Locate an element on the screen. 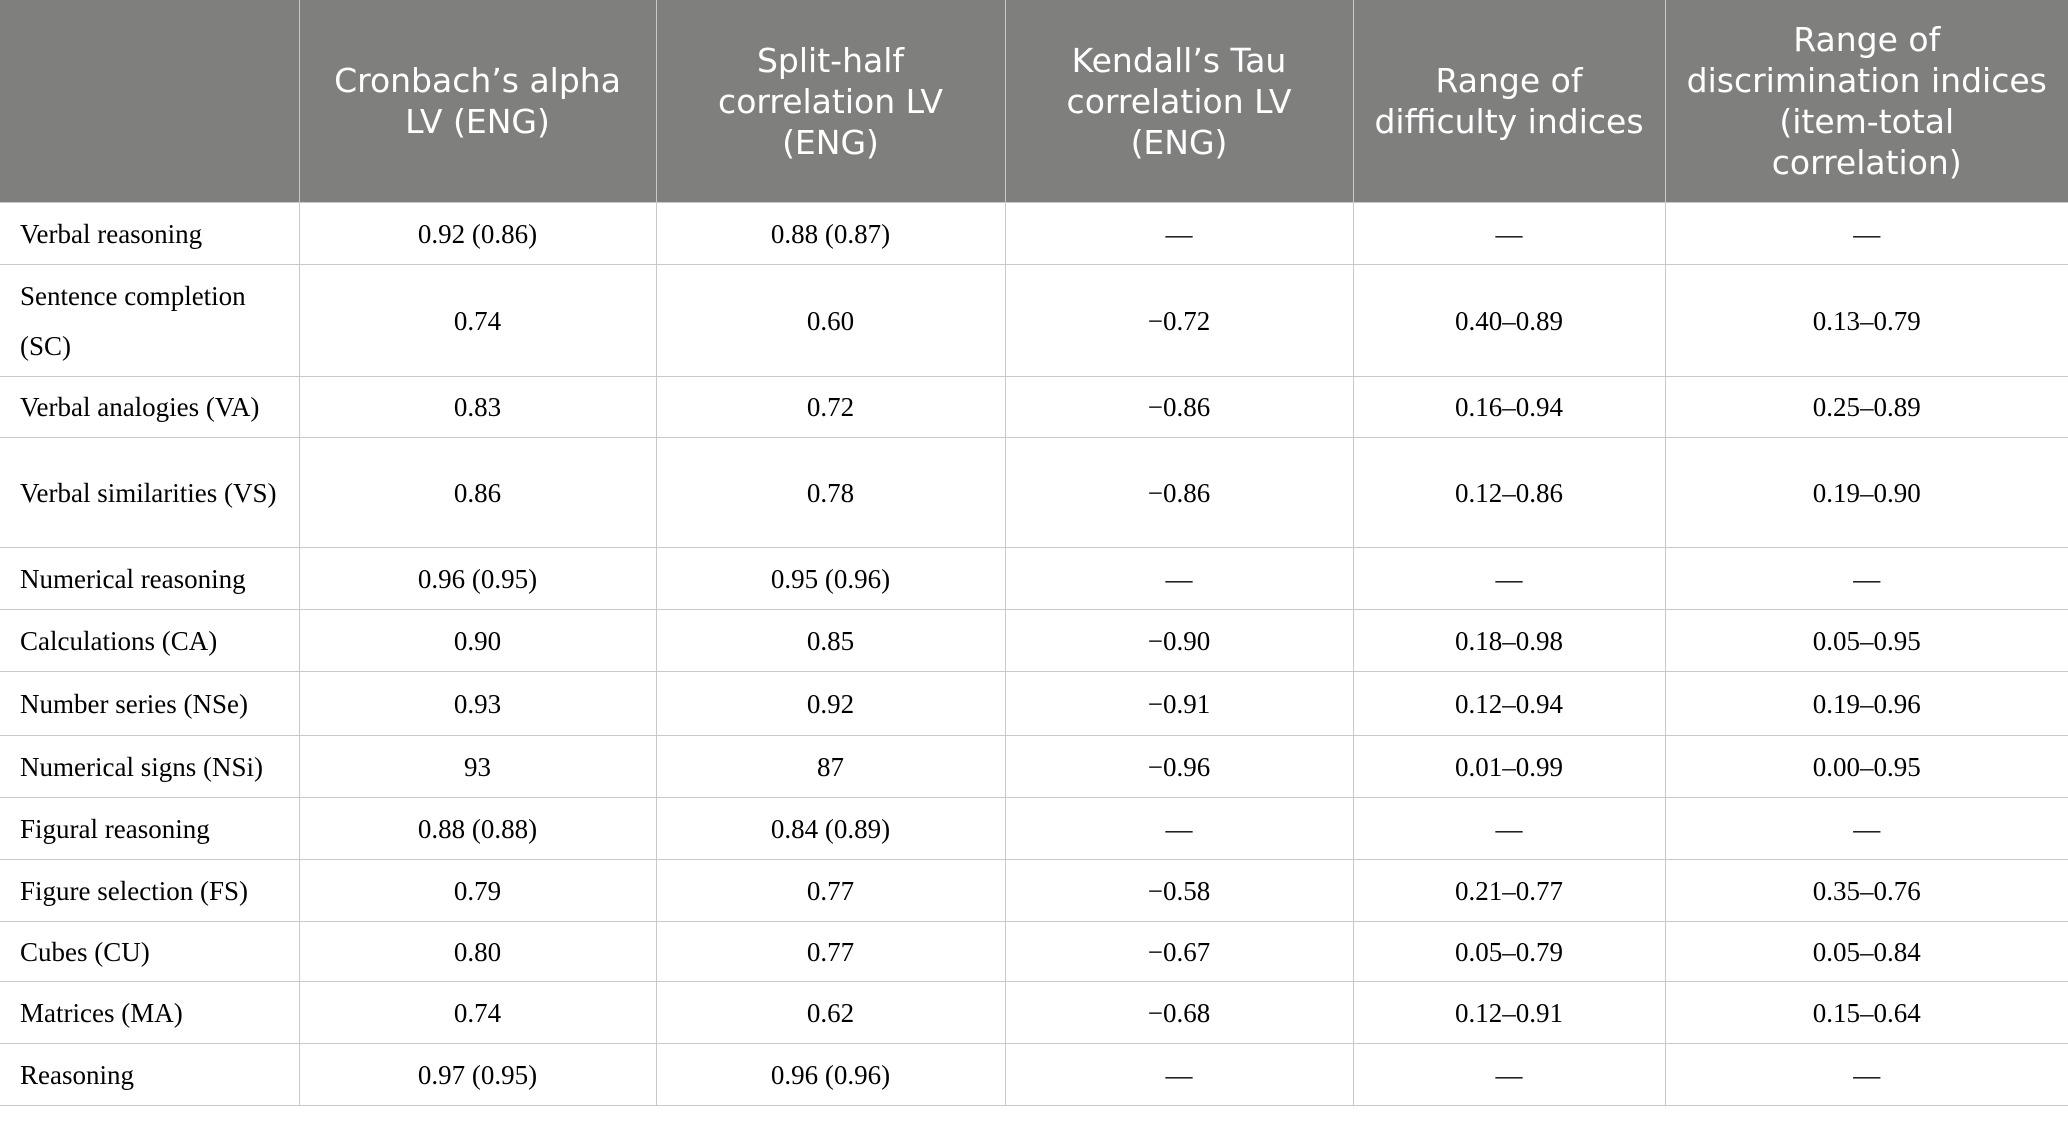  table-cell: −0.96 is located at coordinates (1179, 766).